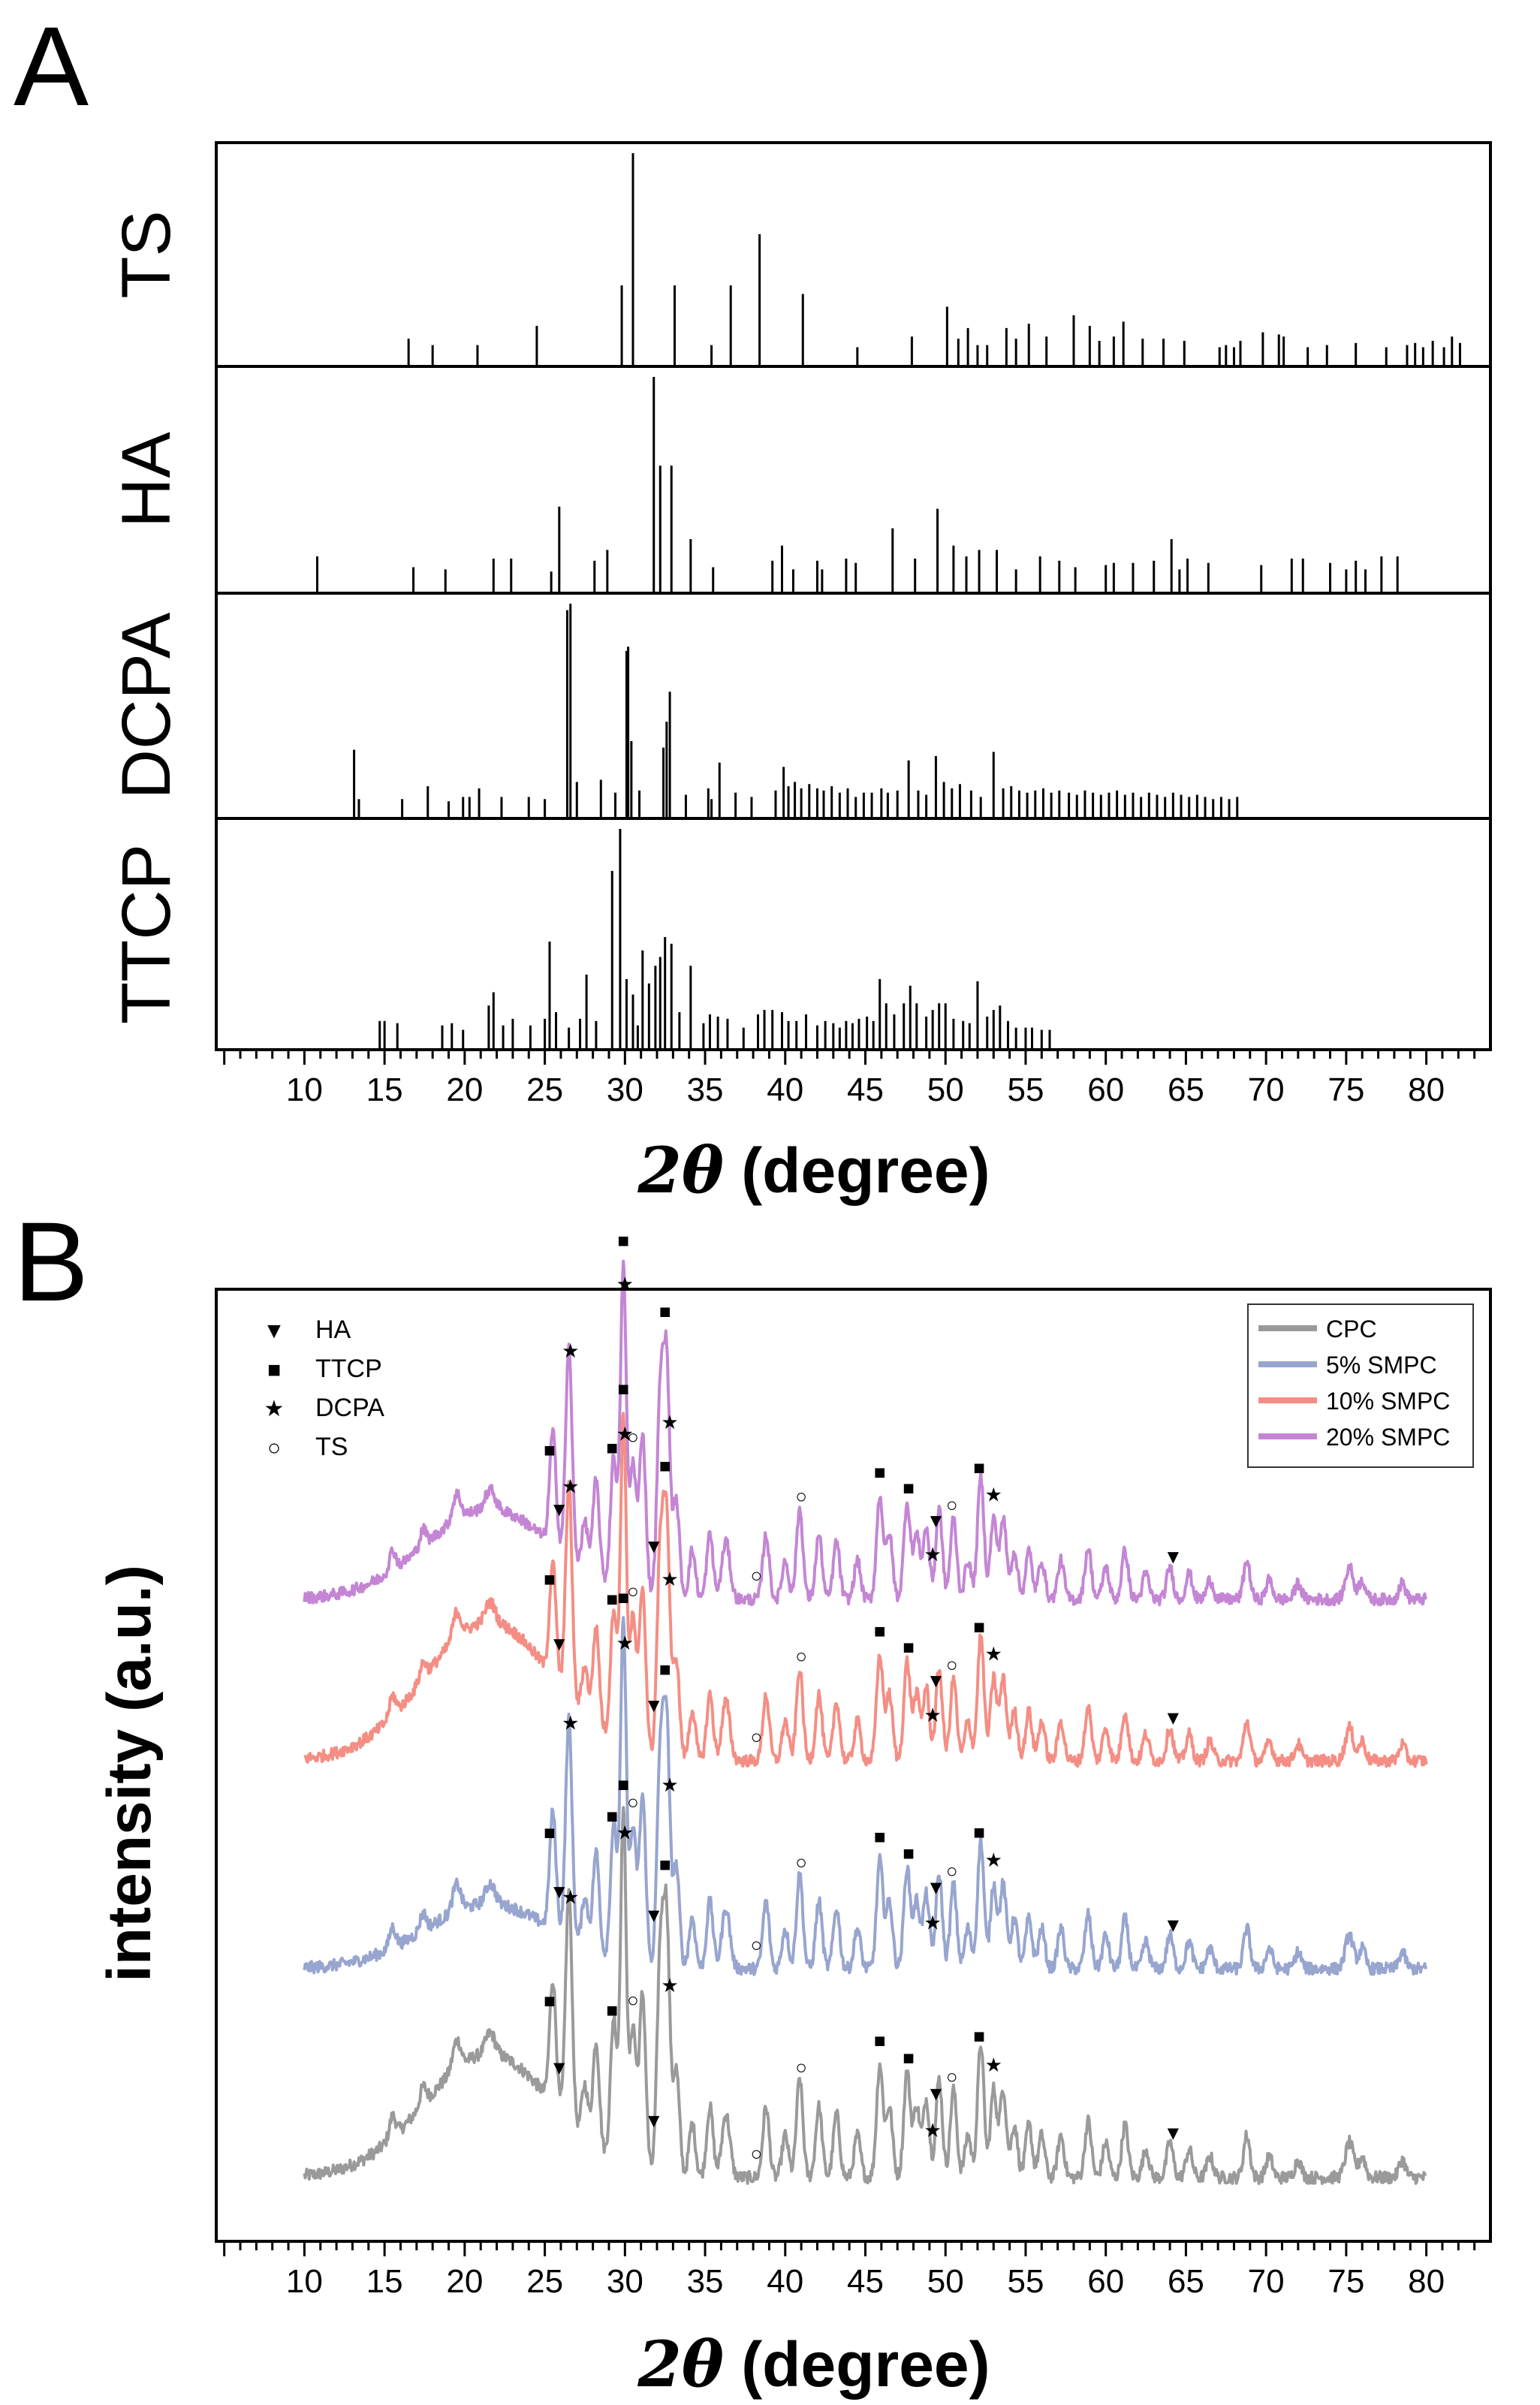 This screenshot has width=1540, height=2405. What do you see at coordinates (865, 1433) in the screenshot?
I see `series-line-20-smpc` at bounding box center [865, 1433].